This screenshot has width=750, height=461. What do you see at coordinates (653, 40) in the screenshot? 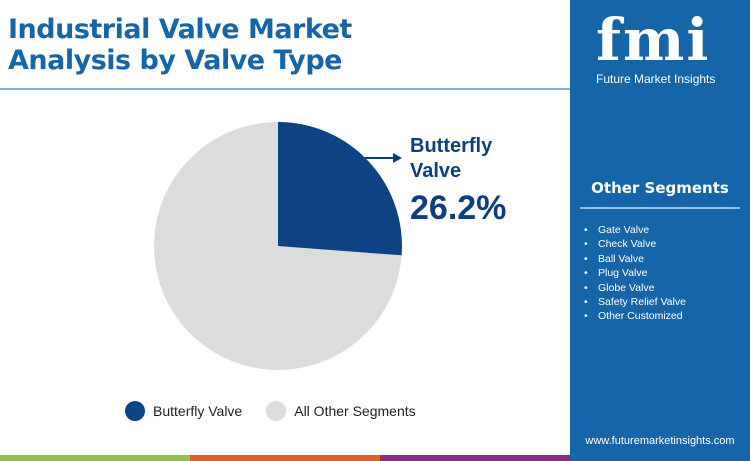
I see `logo-mark: fmi` at bounding box center [653, 40].